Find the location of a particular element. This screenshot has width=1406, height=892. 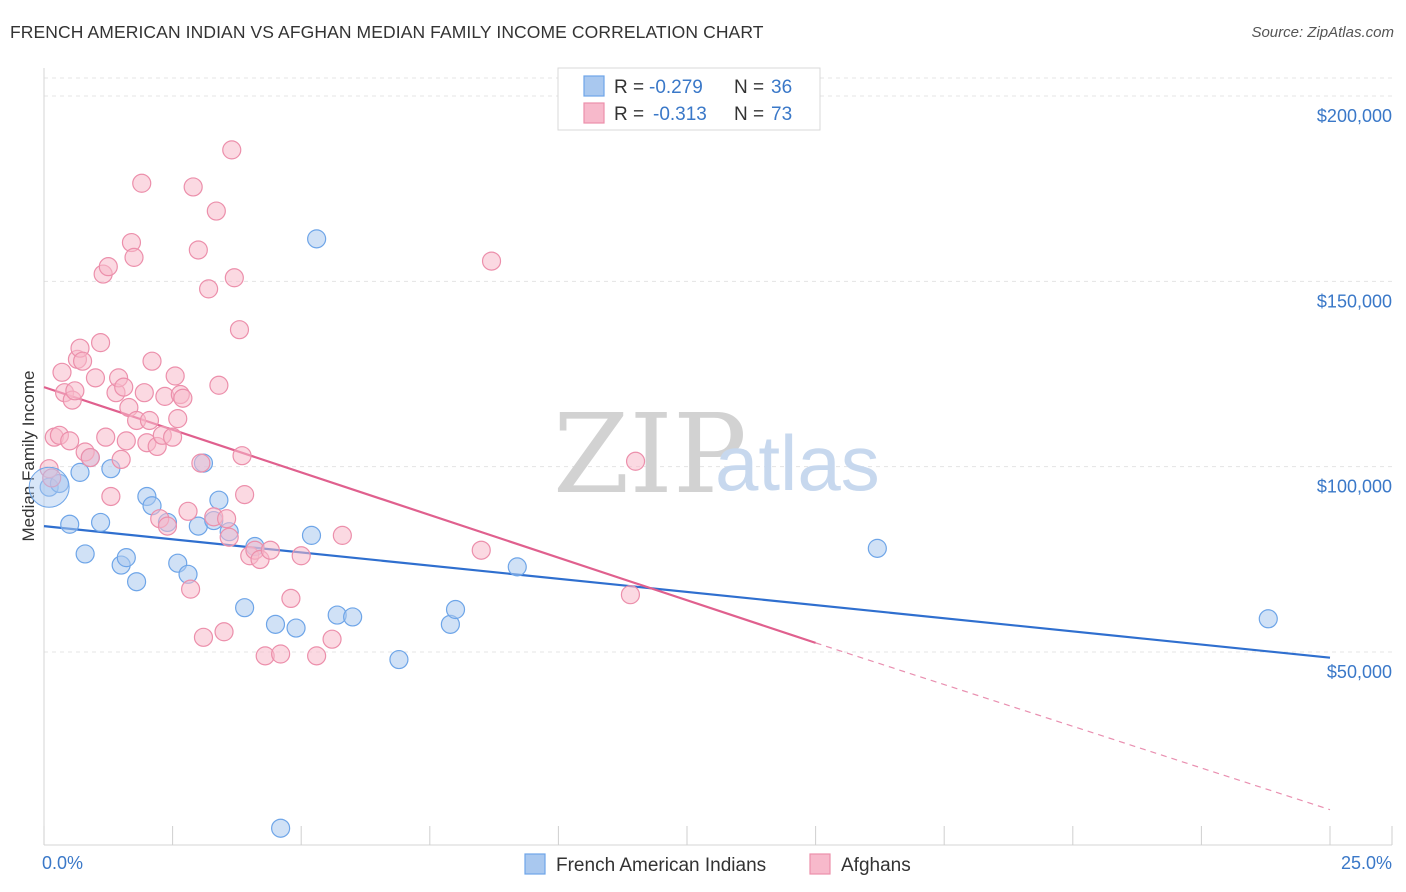

series-legend-swatch-afghan is located at coordinates (820, 864).